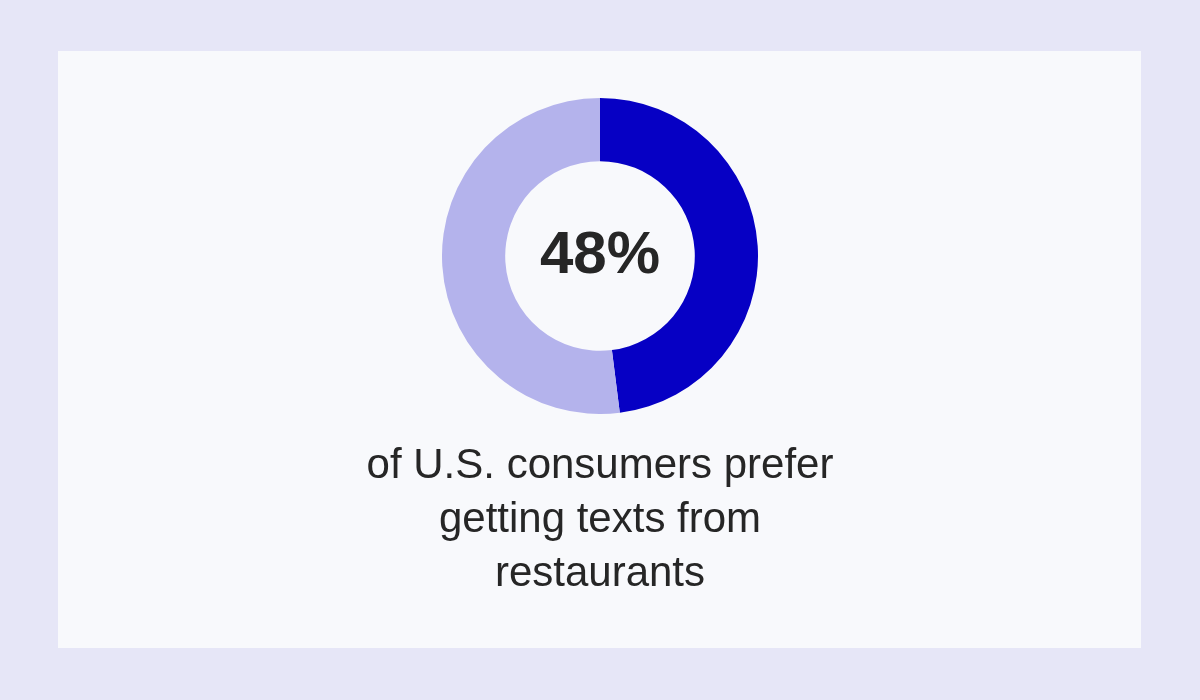 The width and height of the screenshot is (1200, 700). I want to click on text: of U.S. consumers prefer getting texts from restaurants, so click(600, 518).